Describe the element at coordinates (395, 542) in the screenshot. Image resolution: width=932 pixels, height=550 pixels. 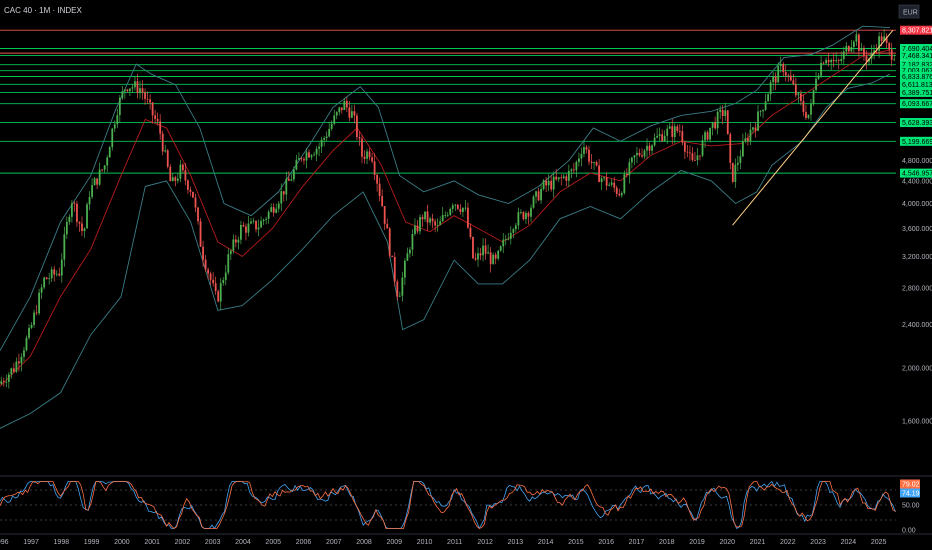
I see `year-tick-label: 2009` at that location.